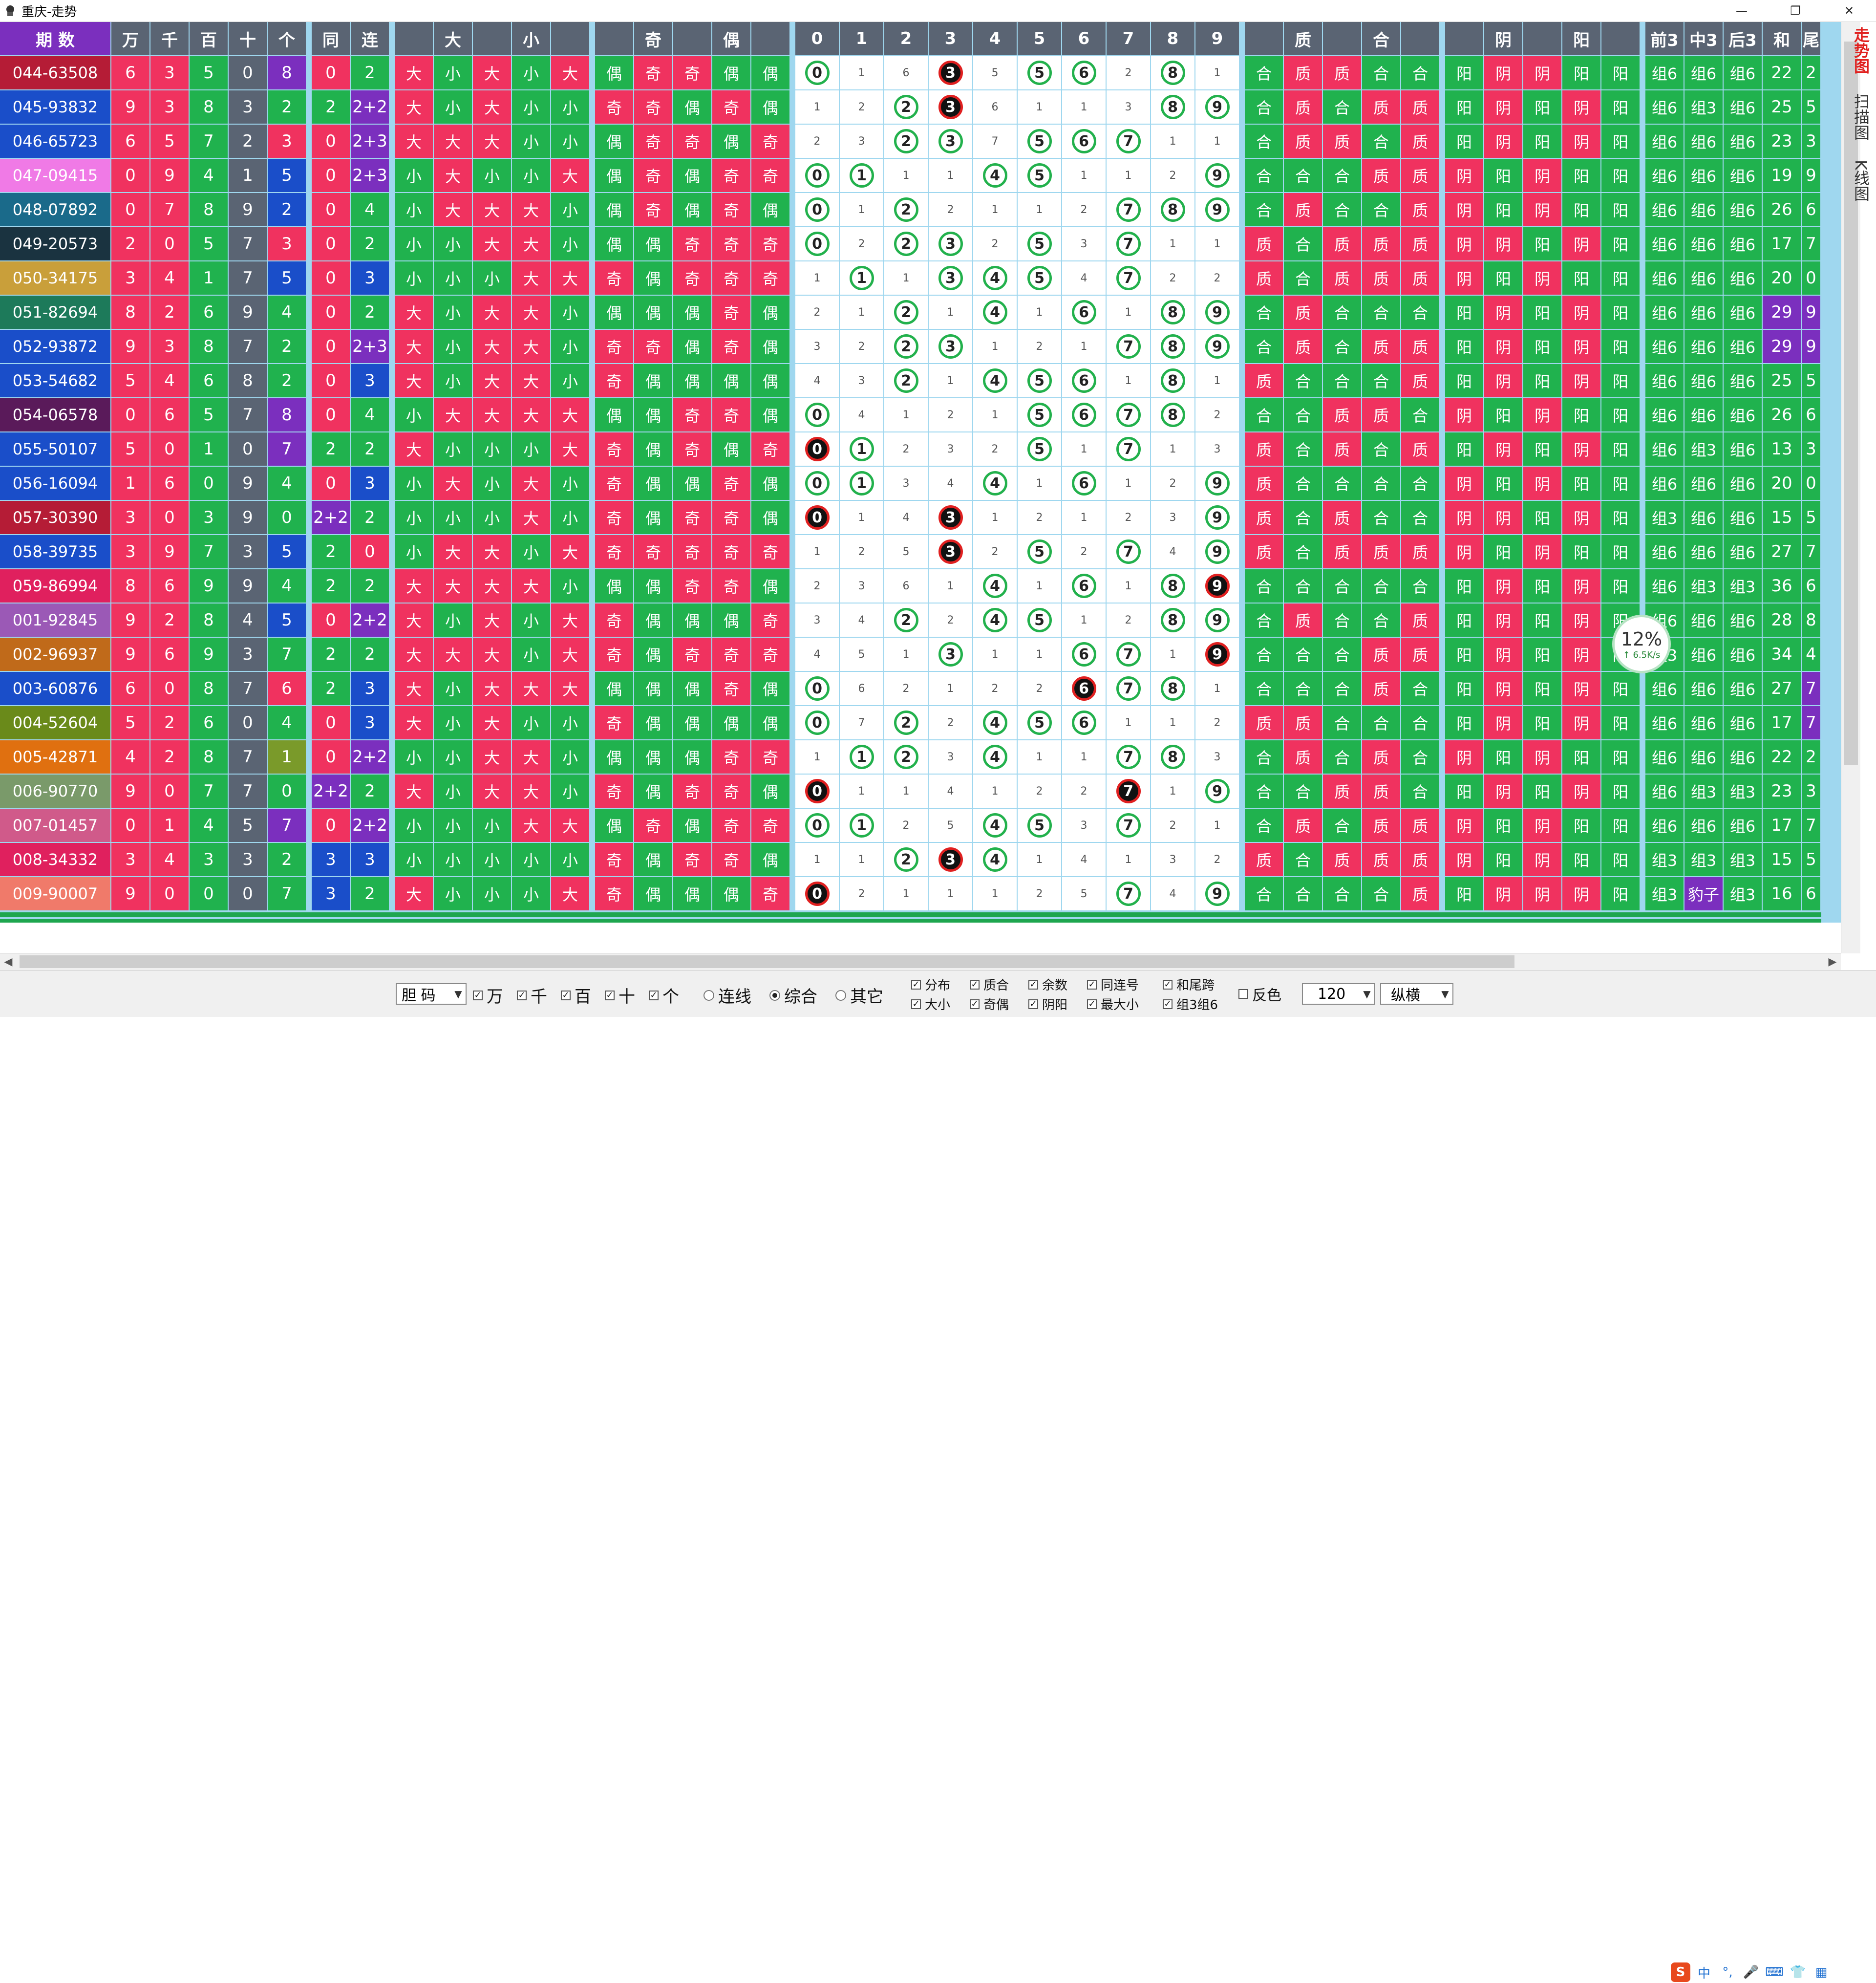 This screenshot has width=1876, height=1983. I want to click on checkbox-ge: ✓ 个, so click(664, 995).